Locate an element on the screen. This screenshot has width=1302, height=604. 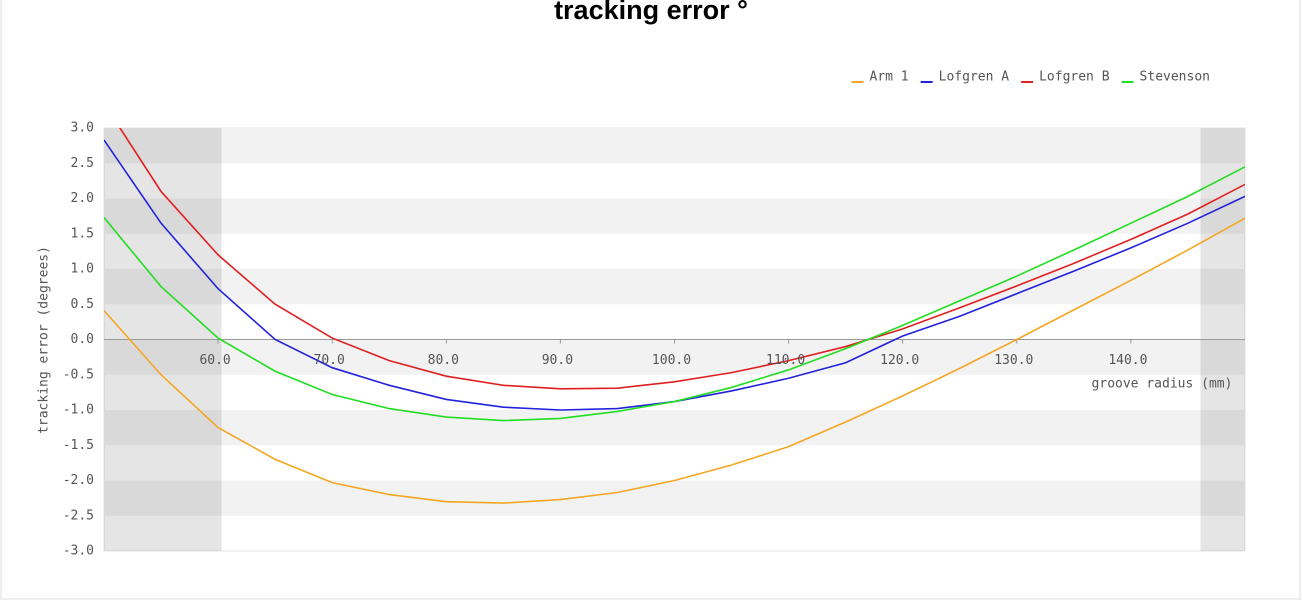
y-tick-label: -1.5 is located at coordinates (78, 445).